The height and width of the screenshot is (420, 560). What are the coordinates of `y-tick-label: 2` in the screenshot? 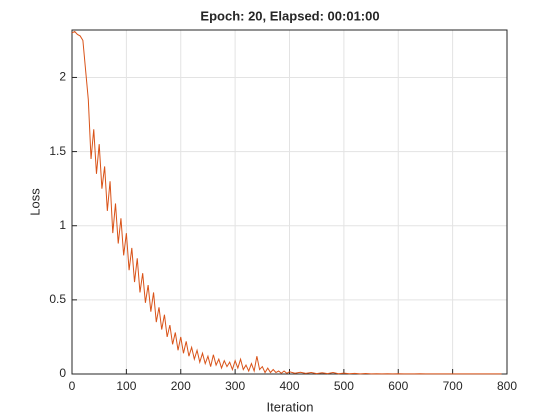 It's located at (62, 77).